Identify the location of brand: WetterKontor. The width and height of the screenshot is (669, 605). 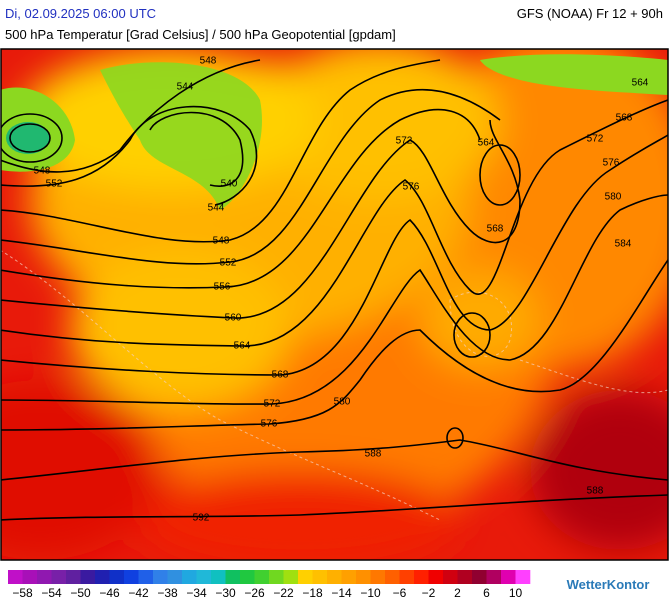
(608, 584).